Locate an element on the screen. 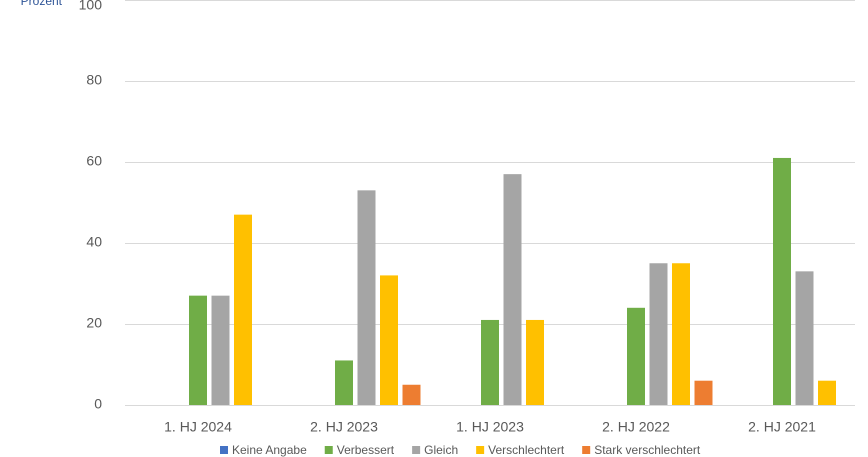 Image resolution: width=868 pixels, height=457 pixels. legend-label: Verbessert is located at coordinates (366, 450).